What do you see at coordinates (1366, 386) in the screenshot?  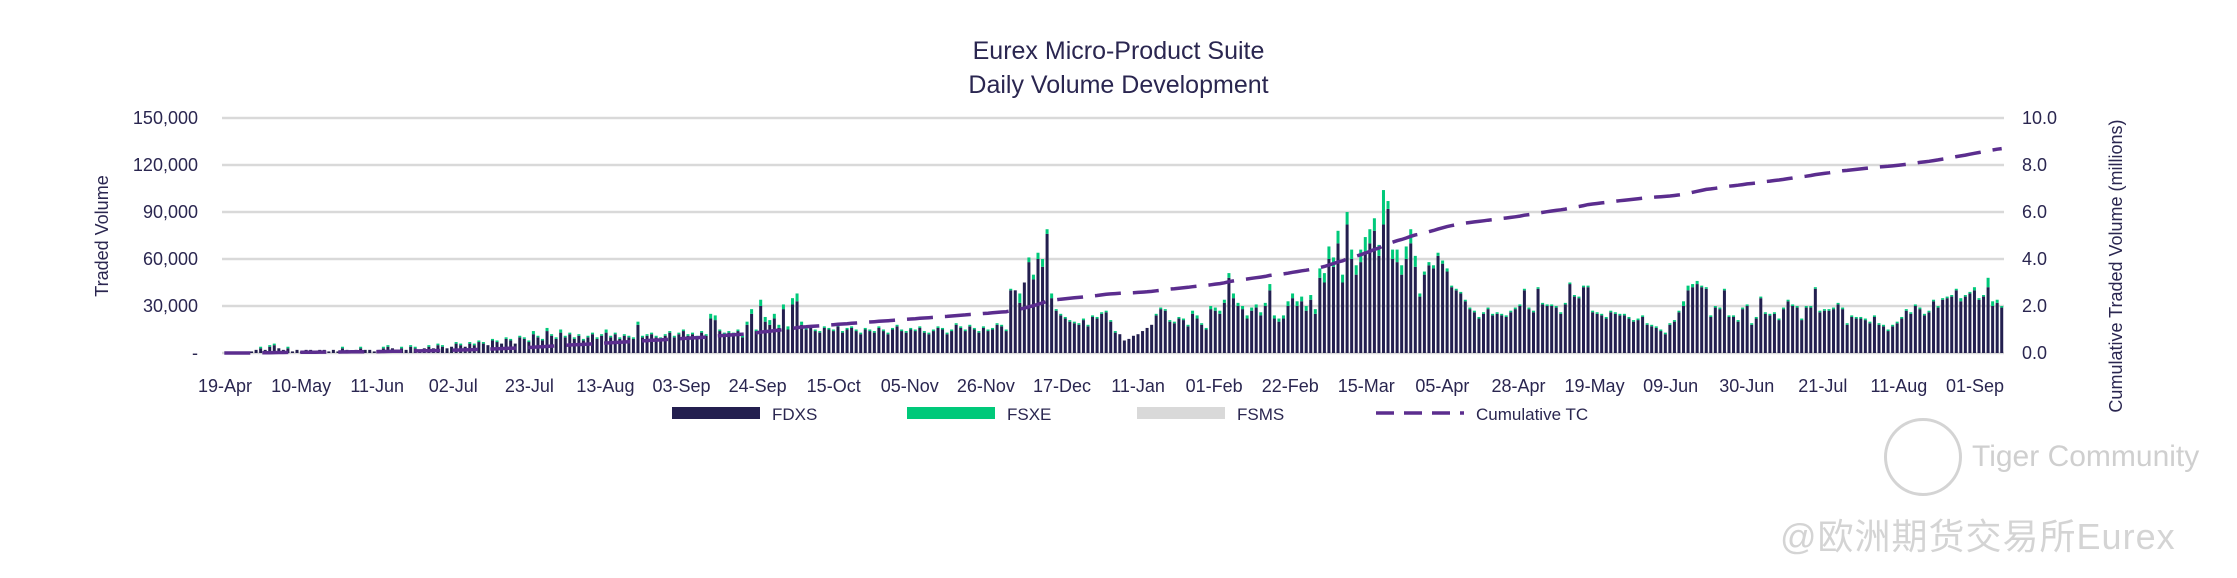 I see `x-tick-label: 15-Mar` at bounding box center [1366, 386].